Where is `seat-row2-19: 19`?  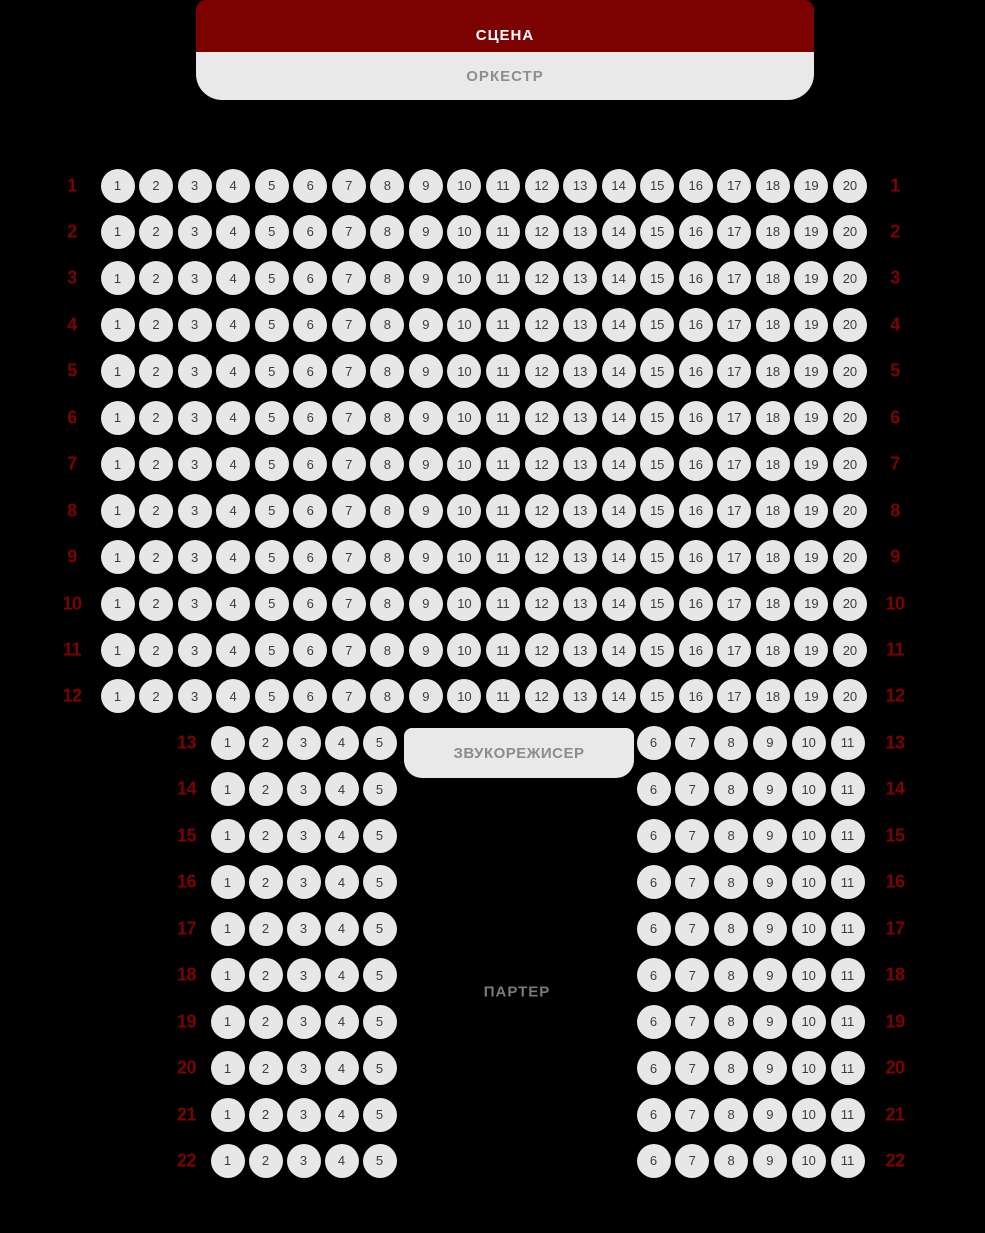
seat-row2-19: 19 is located at coordinates (811, 231).